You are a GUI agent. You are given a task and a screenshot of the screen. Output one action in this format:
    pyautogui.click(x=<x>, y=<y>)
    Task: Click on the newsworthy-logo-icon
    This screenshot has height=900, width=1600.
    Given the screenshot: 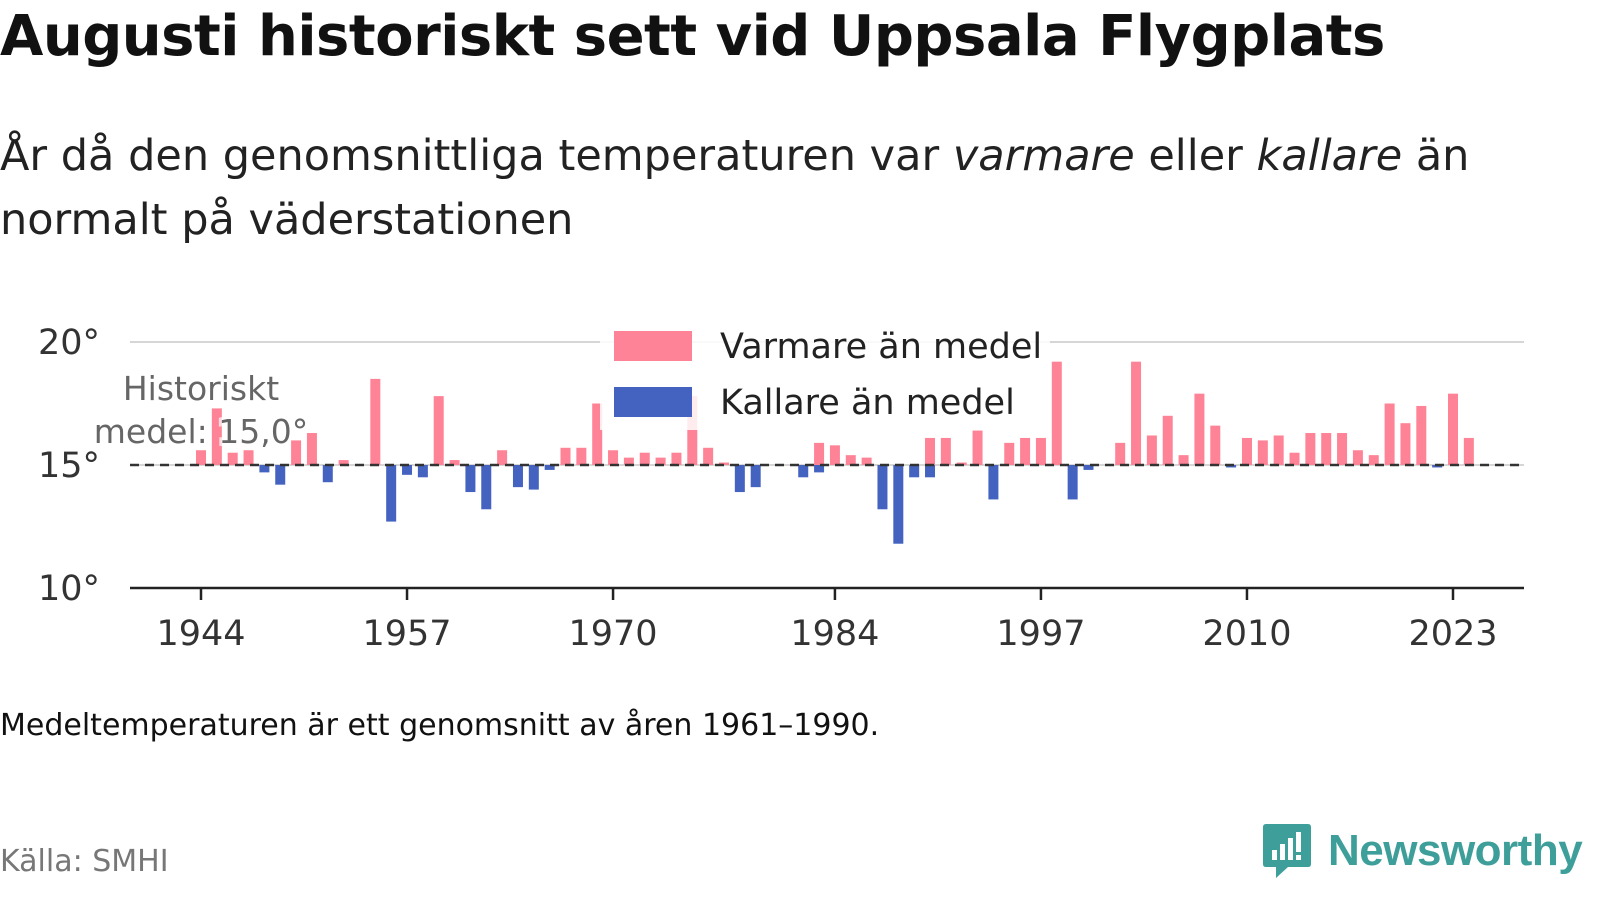 What is the action you would take?
    pyautogui.click(x=1287, y=851)
    